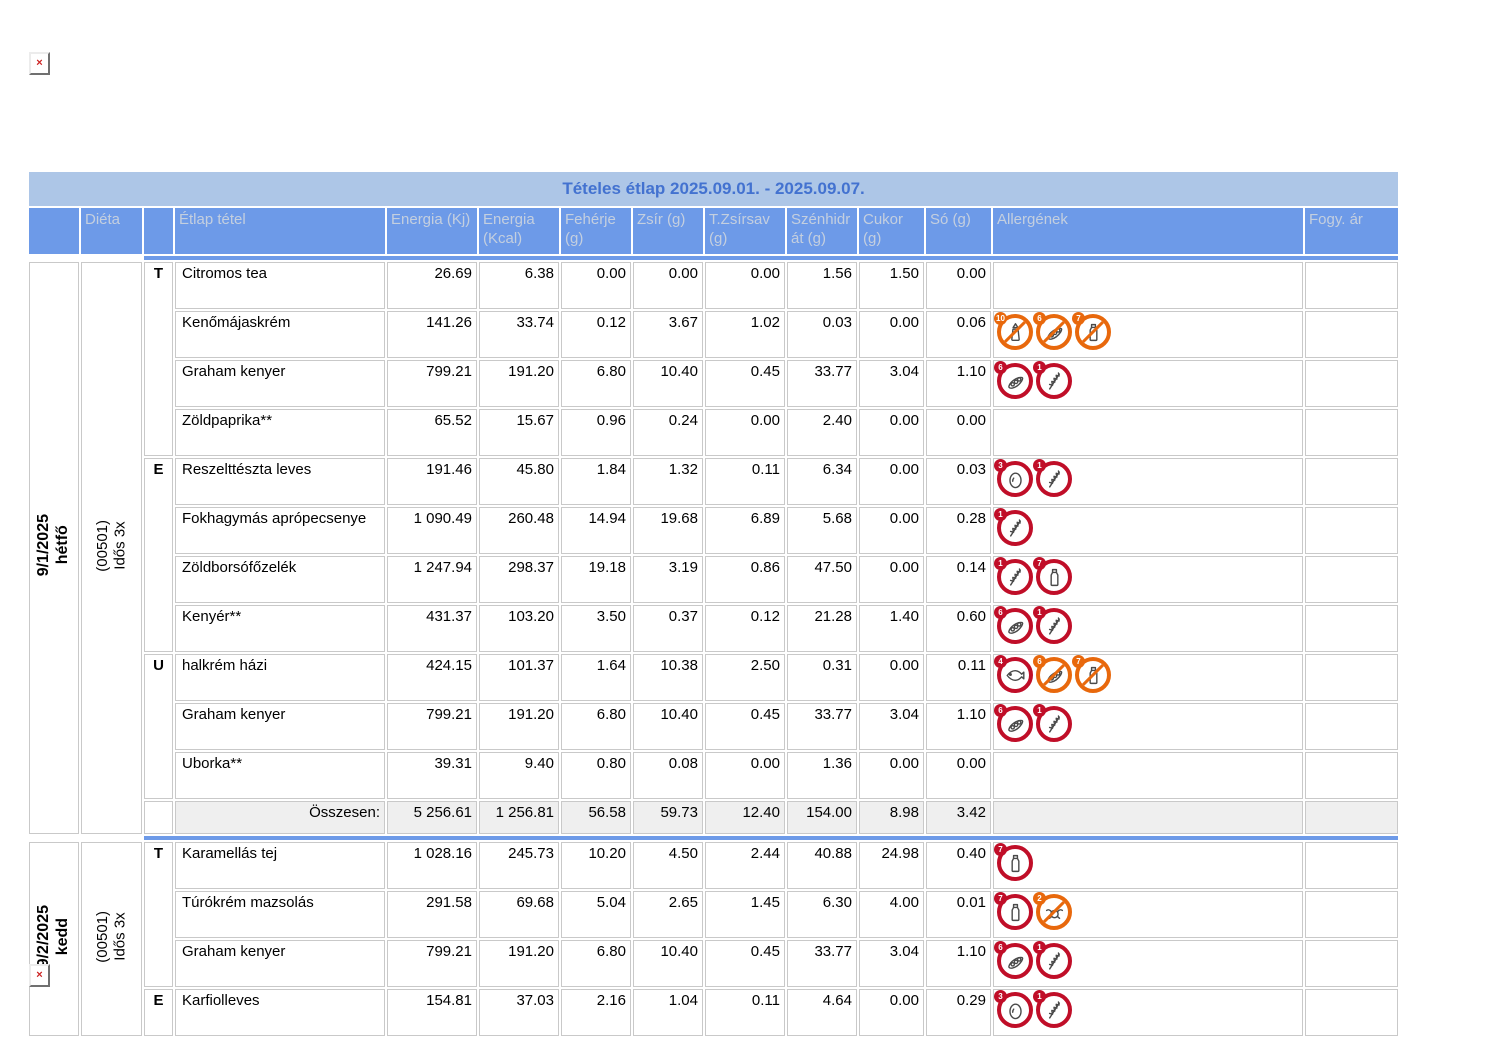 Image resolution: width=1497 pixels, height=1058 pixels. I want to click on column-header-energia-kj: Energia (Kj), so click(432, 231).